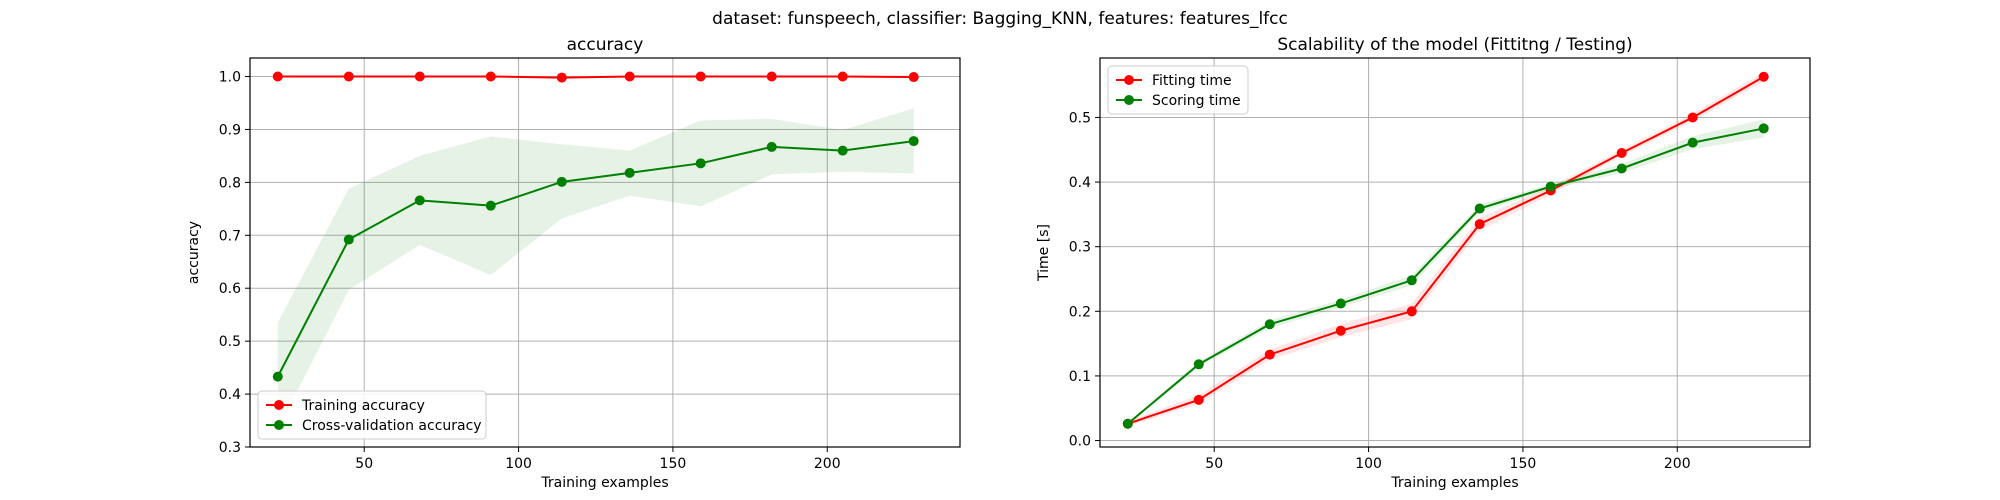  I want to click on panel0-ytick-label-6: 0.9, so click(230, 130).